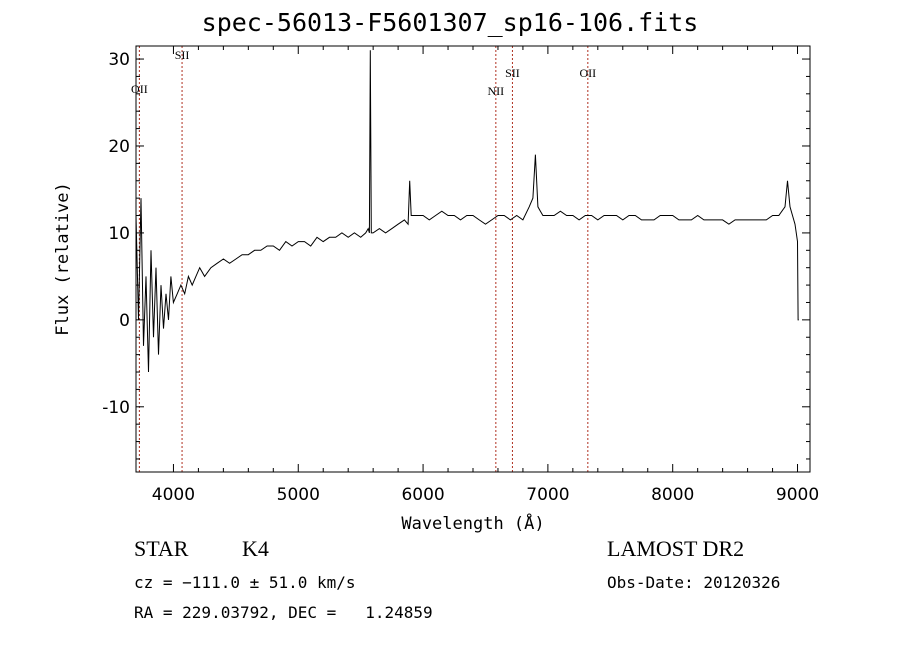 Image resolution: width=900 pixels, height=649 pixels. Describe the element at coordinates (797, 495) in the screenshot. I see `x-tick-label: 9000` at that location.